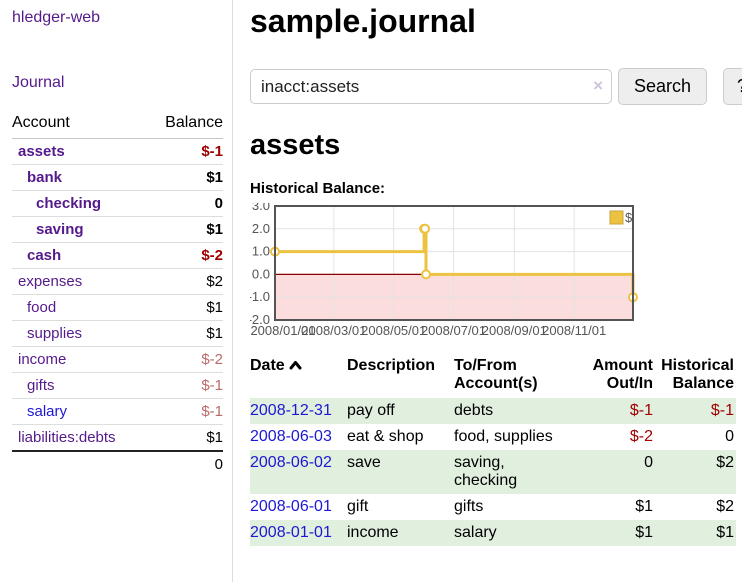  Describe the element at coordinates (41, 385) in the screenshot. I see `account-link-gifts: gifts` at that location.